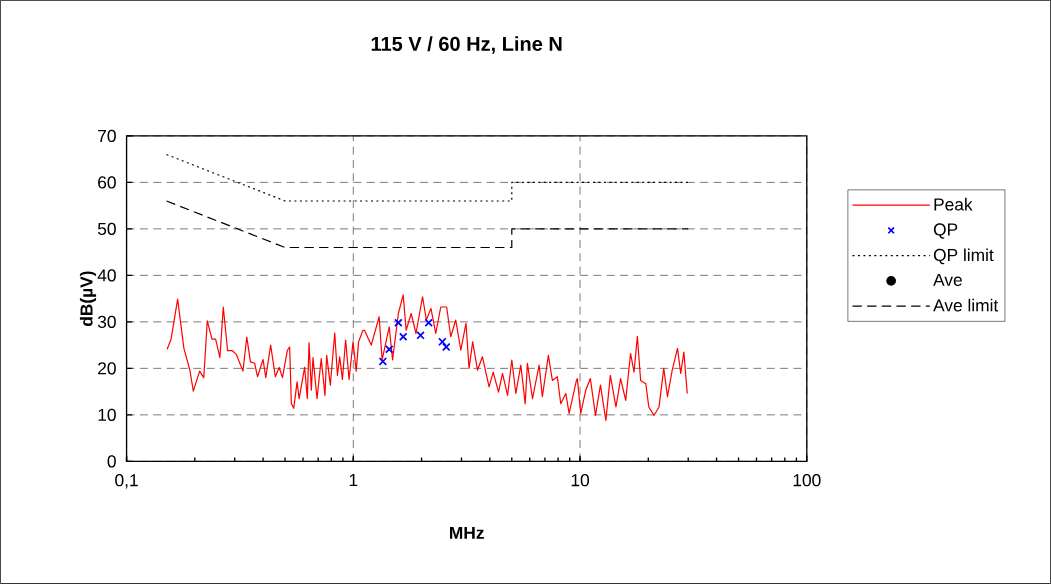  What do you see at coordinates (945, 231) in the screenshot?
I see `legend-label: QP` at bounding box center [945, 231].